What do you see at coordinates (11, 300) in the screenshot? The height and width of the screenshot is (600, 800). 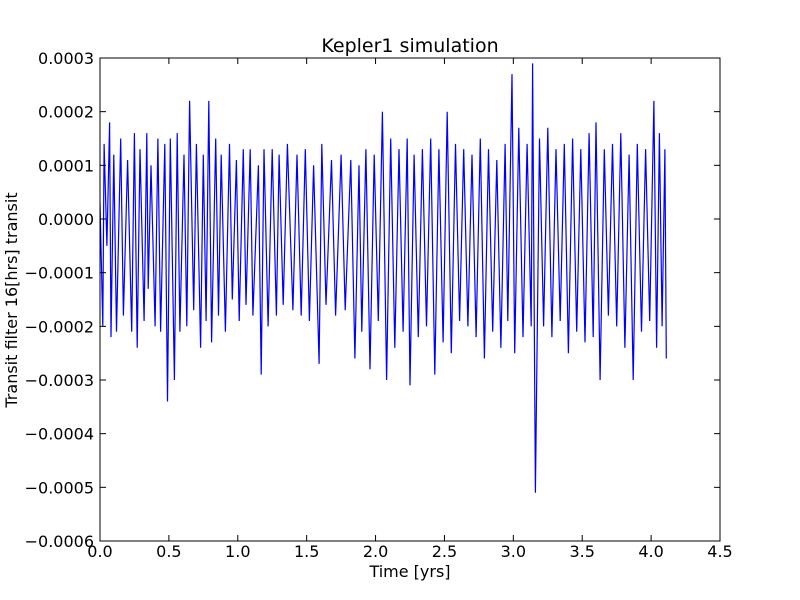 I see `y-axis-label: Transit filter 16[hrs] transit` at bounding box center [11, 300].